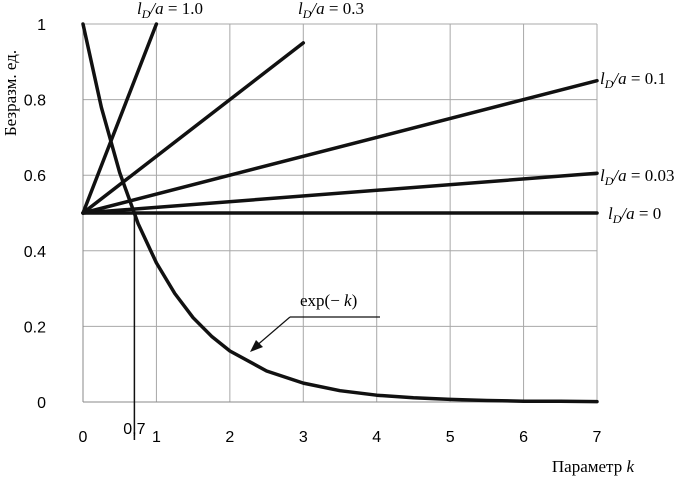  Describe the element at coordinates (355, 300) in the screenshot. I see `exp-label-suffix: )` at that location.